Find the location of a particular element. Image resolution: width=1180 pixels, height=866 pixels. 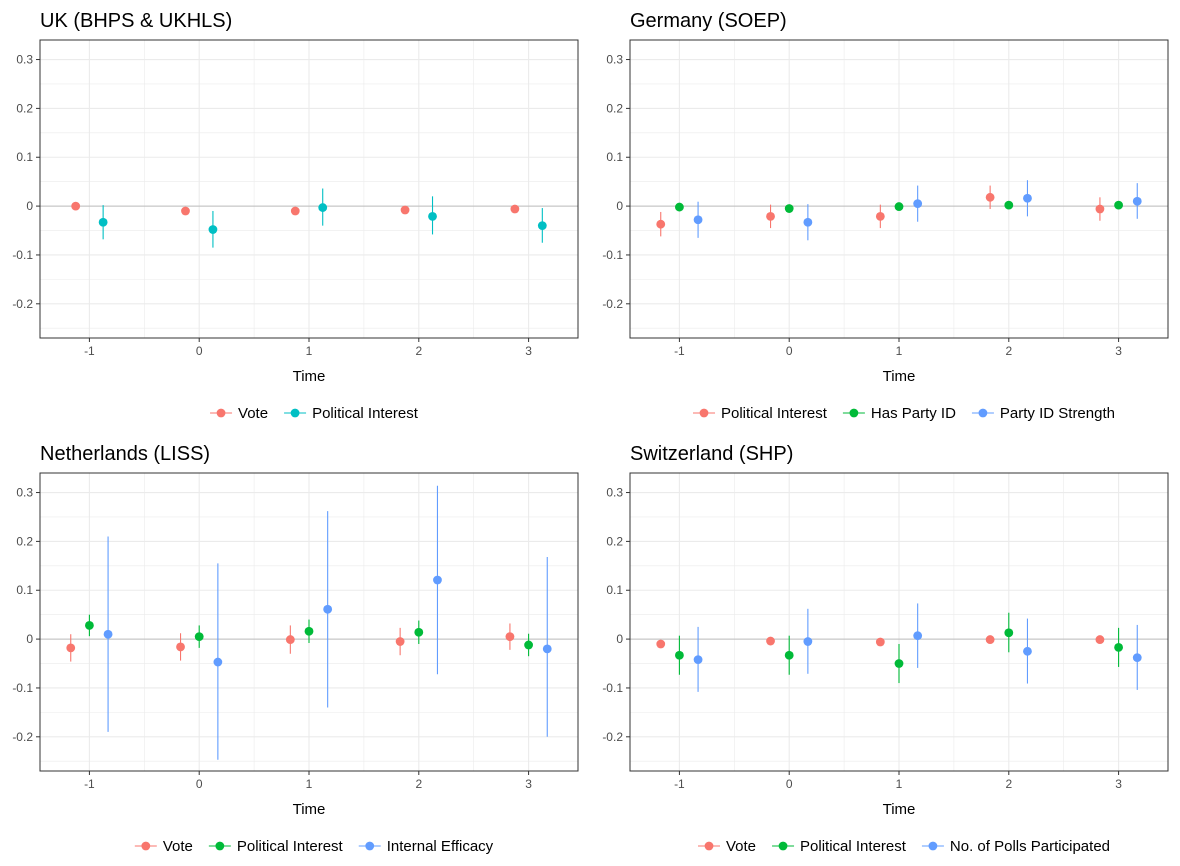

legend: Vote Political Interest Internal Efficacy is located at coordinates (314, 846).